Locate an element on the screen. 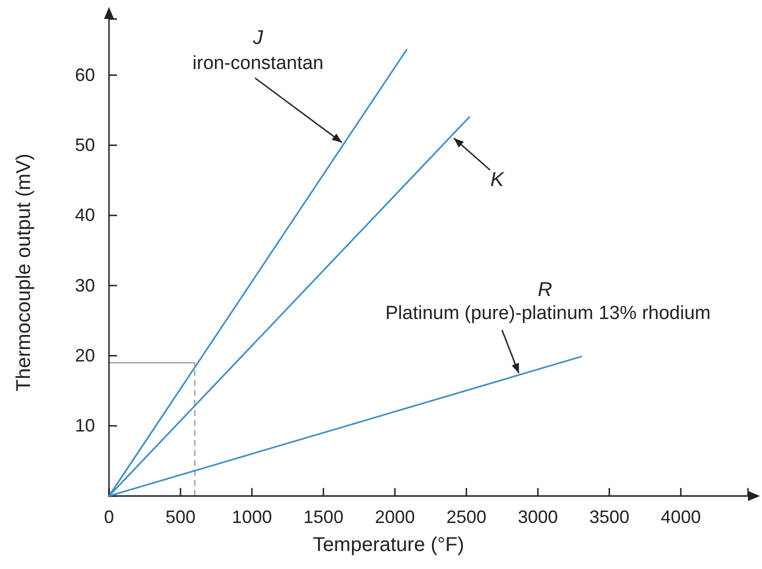  x-tick-label: 0 is located at coordinates (109, 516).